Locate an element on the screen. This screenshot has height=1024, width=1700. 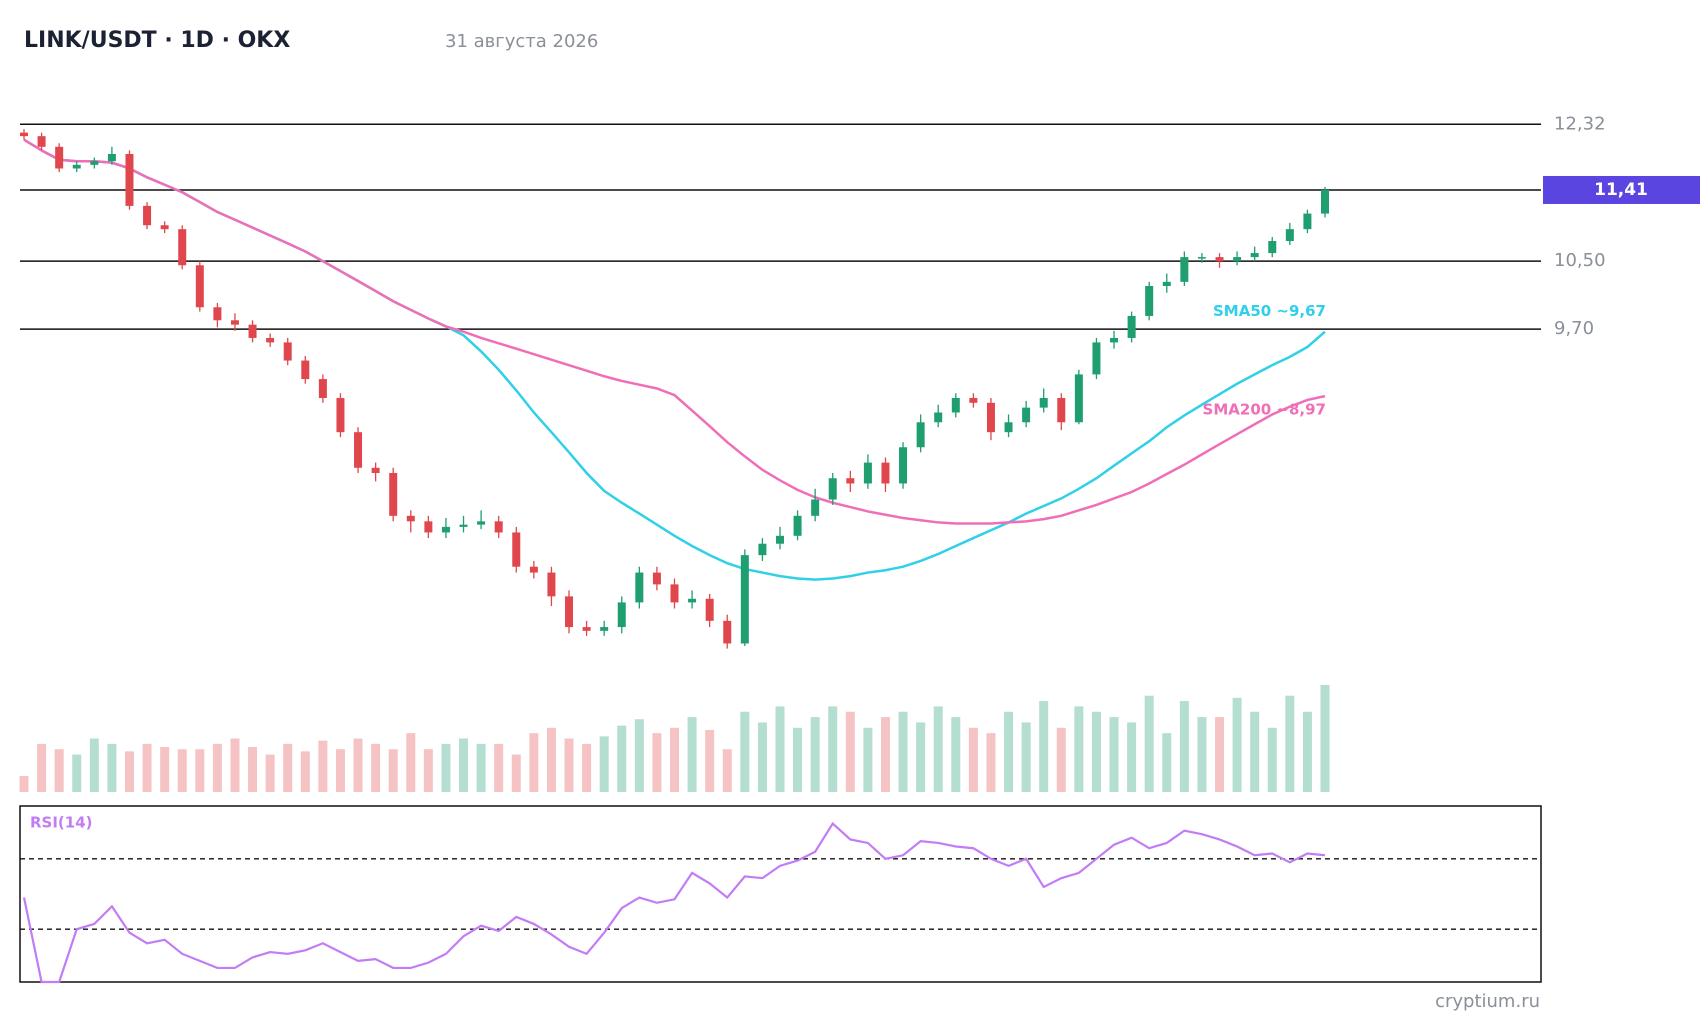
sma-label: SMA200 ~8,97 is located at coordinates (1264, 410).